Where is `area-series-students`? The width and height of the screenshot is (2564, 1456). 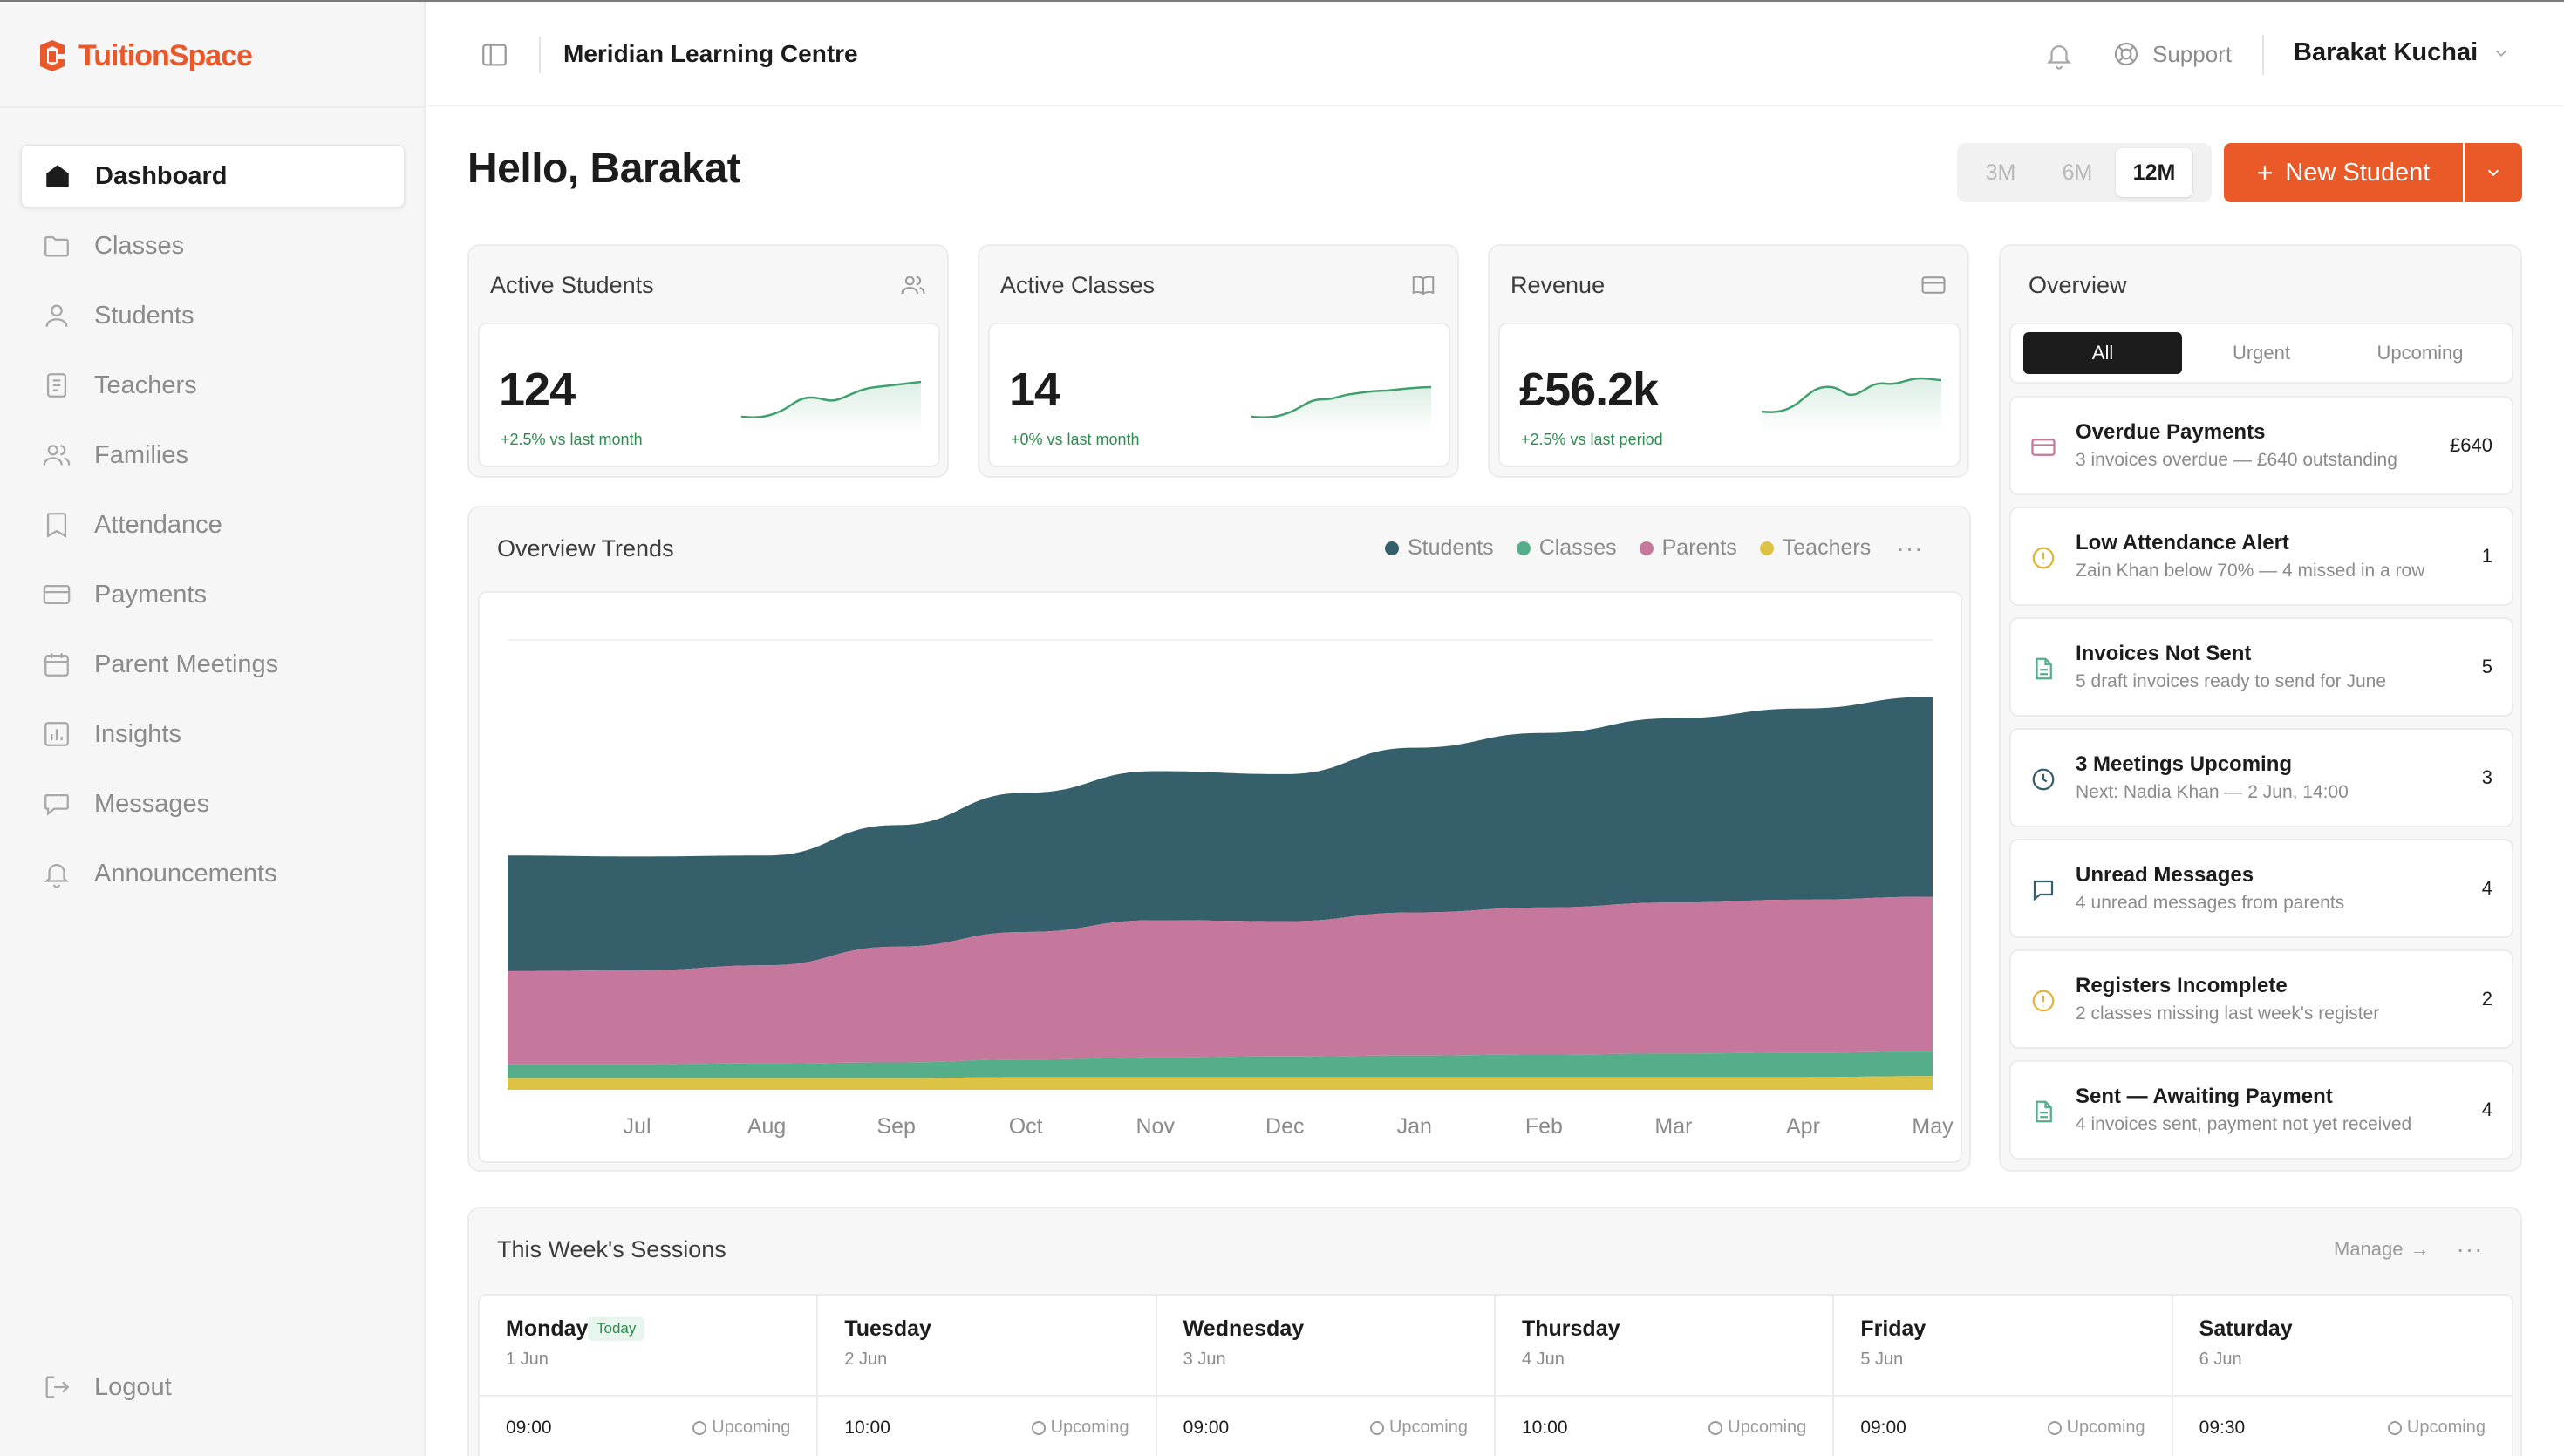
area-series-students is located at coordinates (1220, 834).